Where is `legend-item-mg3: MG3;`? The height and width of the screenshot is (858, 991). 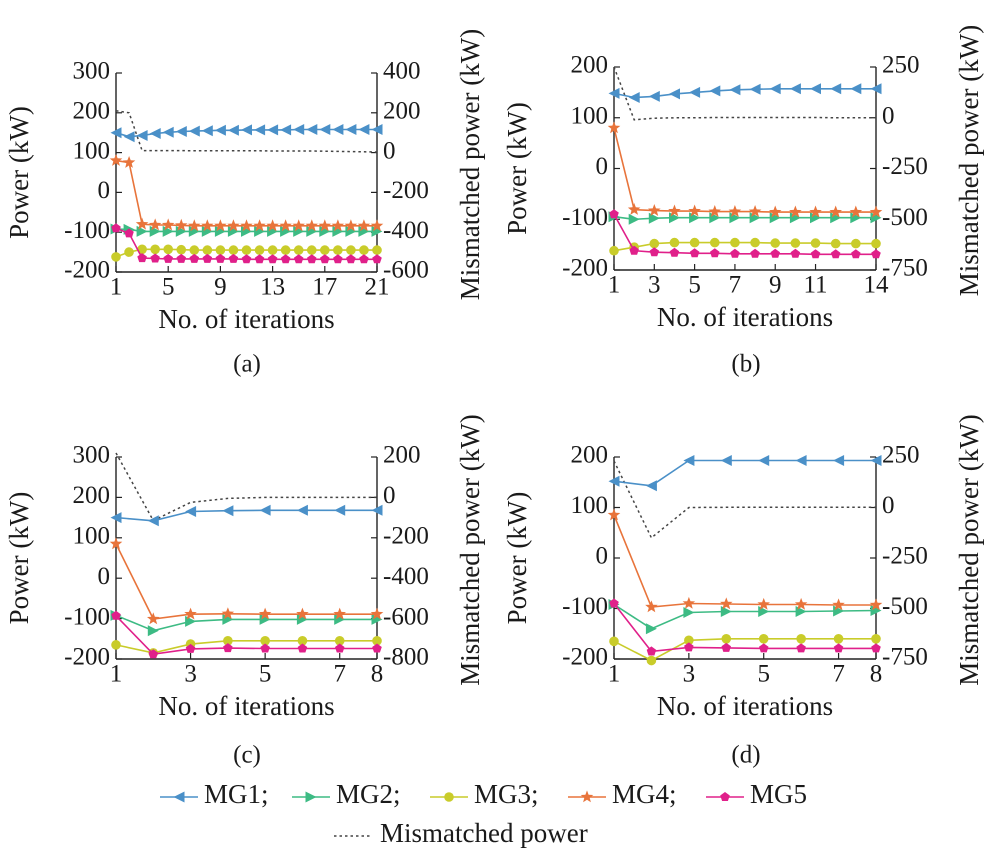 legend-item-mg3: MG3; is located at coordinates (484, 794).